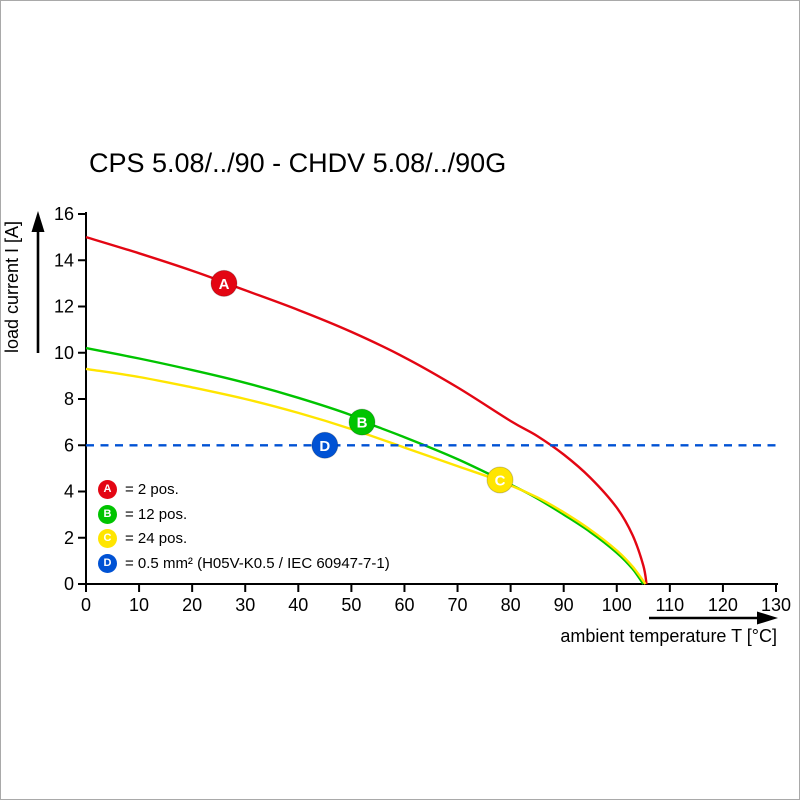 This screenshot has width=800, height=800. What do you see at coordinates (668, 636) in the screenshot?
I see `x-axis-label: ambient temperature T [°C]` at bounding box center [668, 636].